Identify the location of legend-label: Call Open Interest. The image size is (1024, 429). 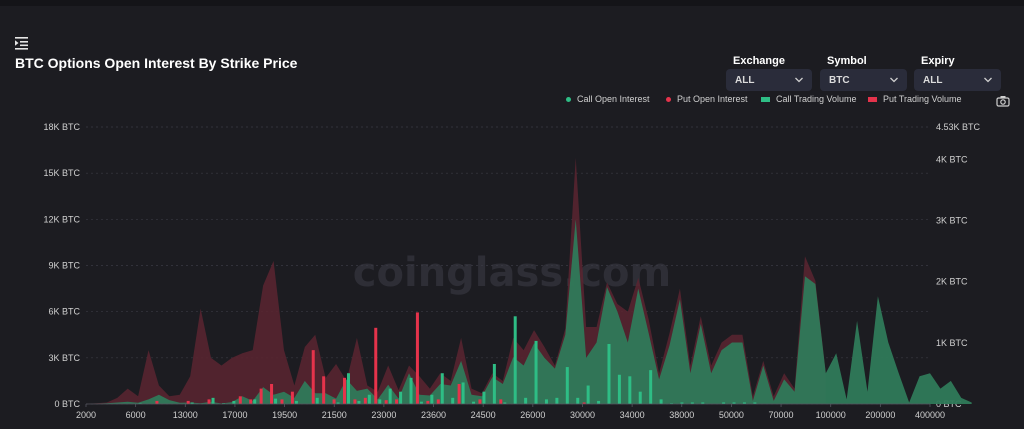
(613, 99).